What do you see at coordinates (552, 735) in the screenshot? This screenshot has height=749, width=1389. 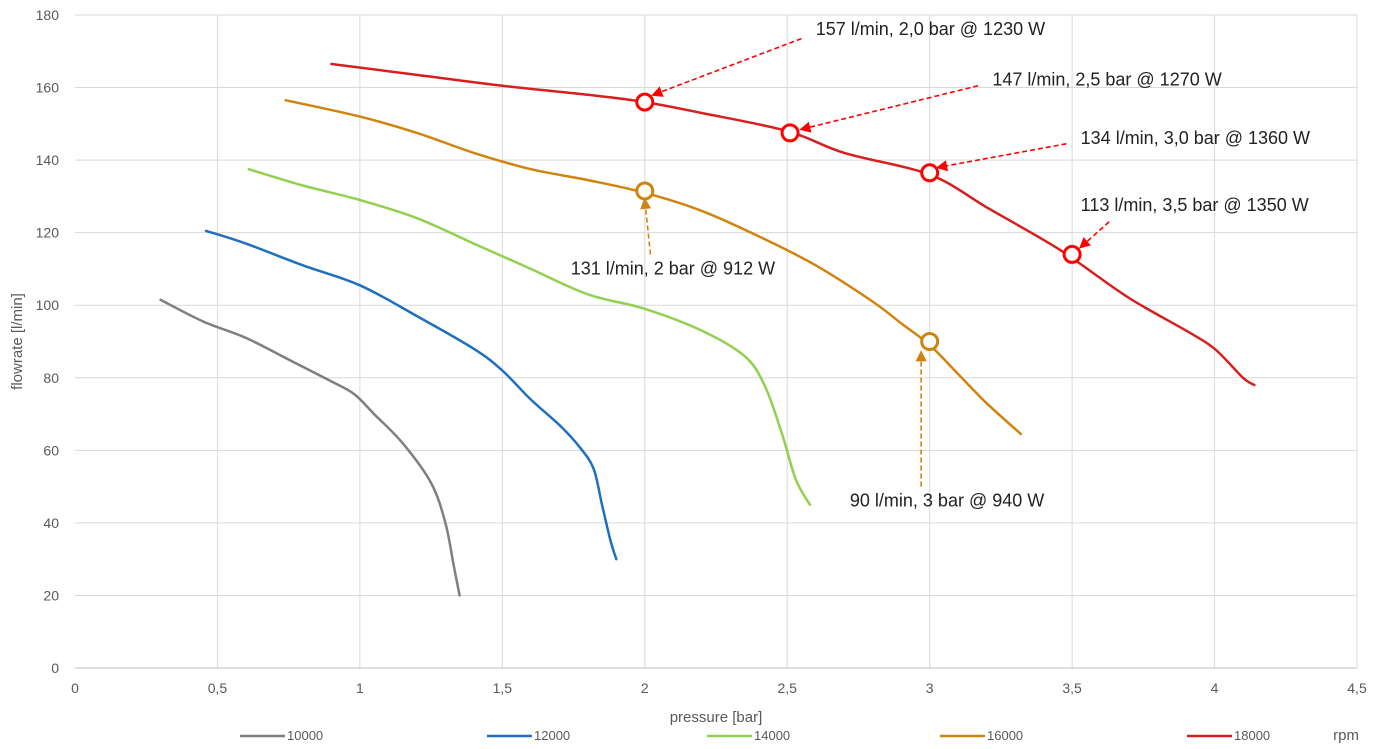 I see `legend-label-12000: 12000` at bounding box center [552, 735].